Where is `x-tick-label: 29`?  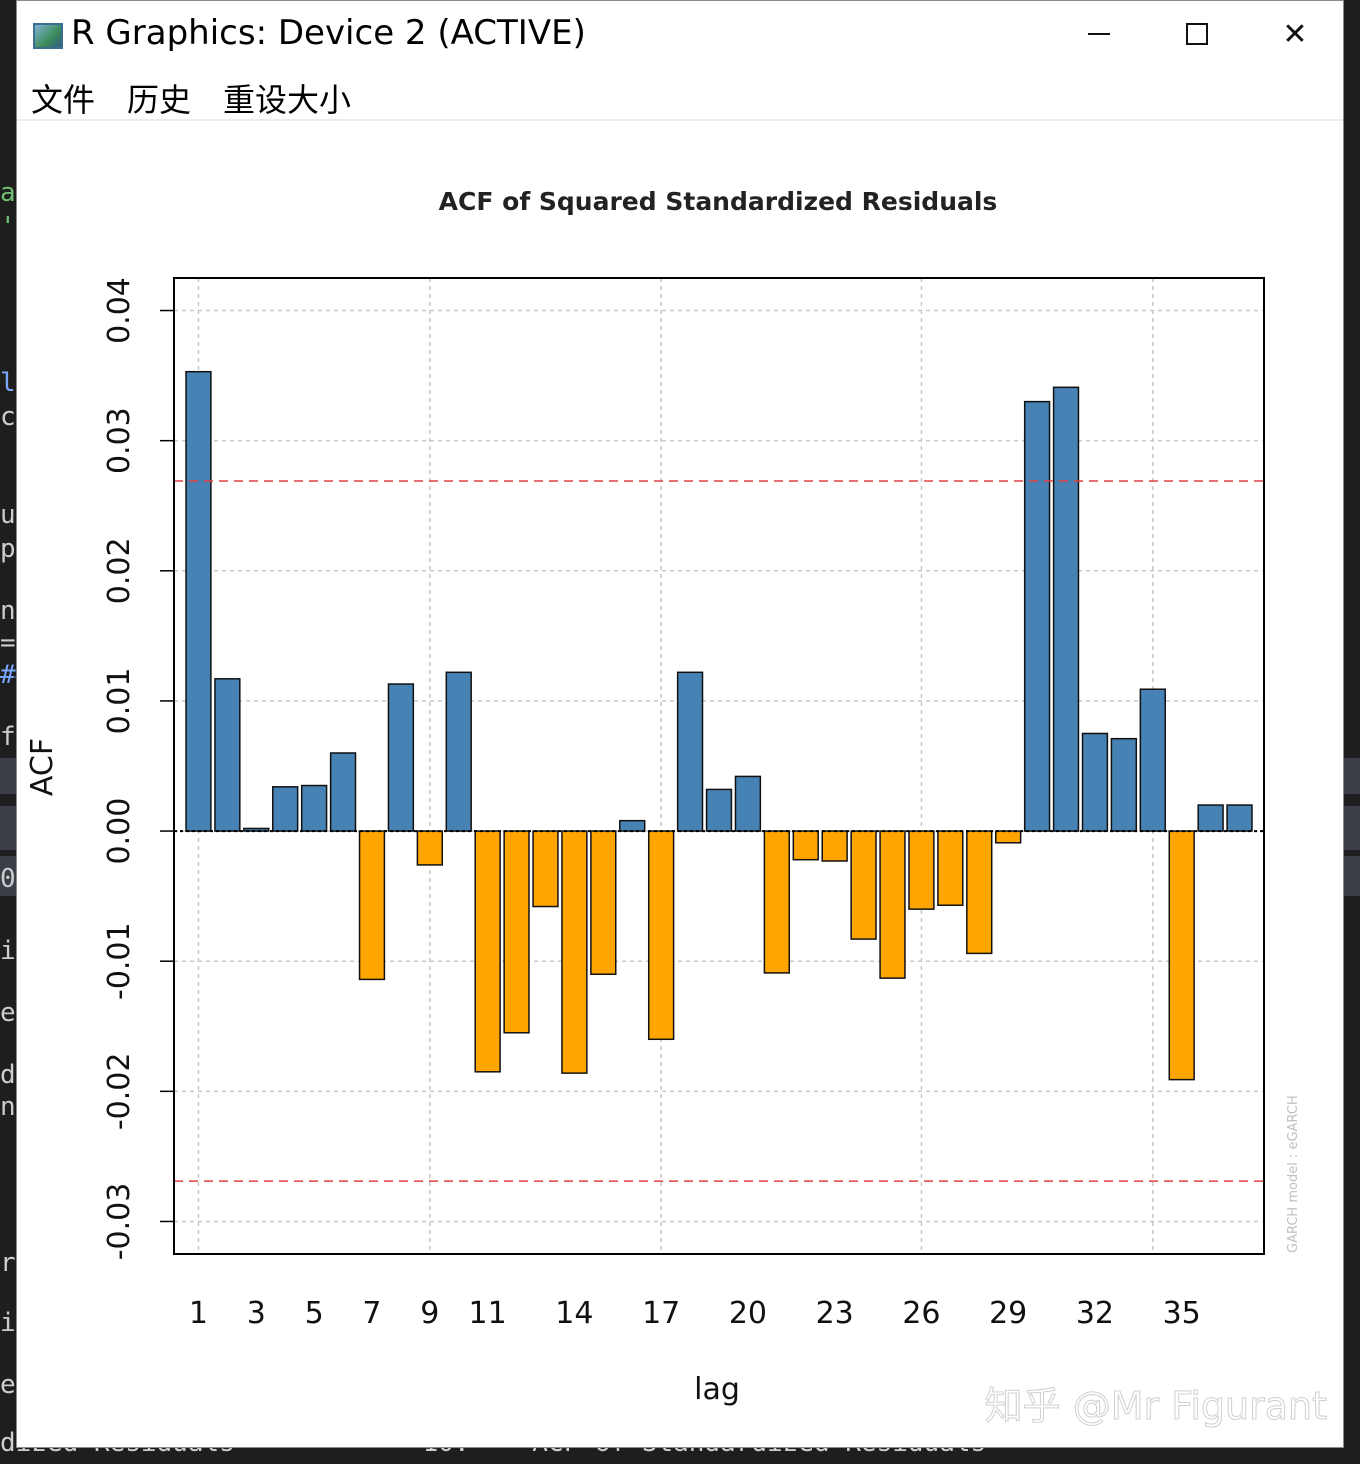
x-tick-label: 29 is located at coordinates (1008, 1313).